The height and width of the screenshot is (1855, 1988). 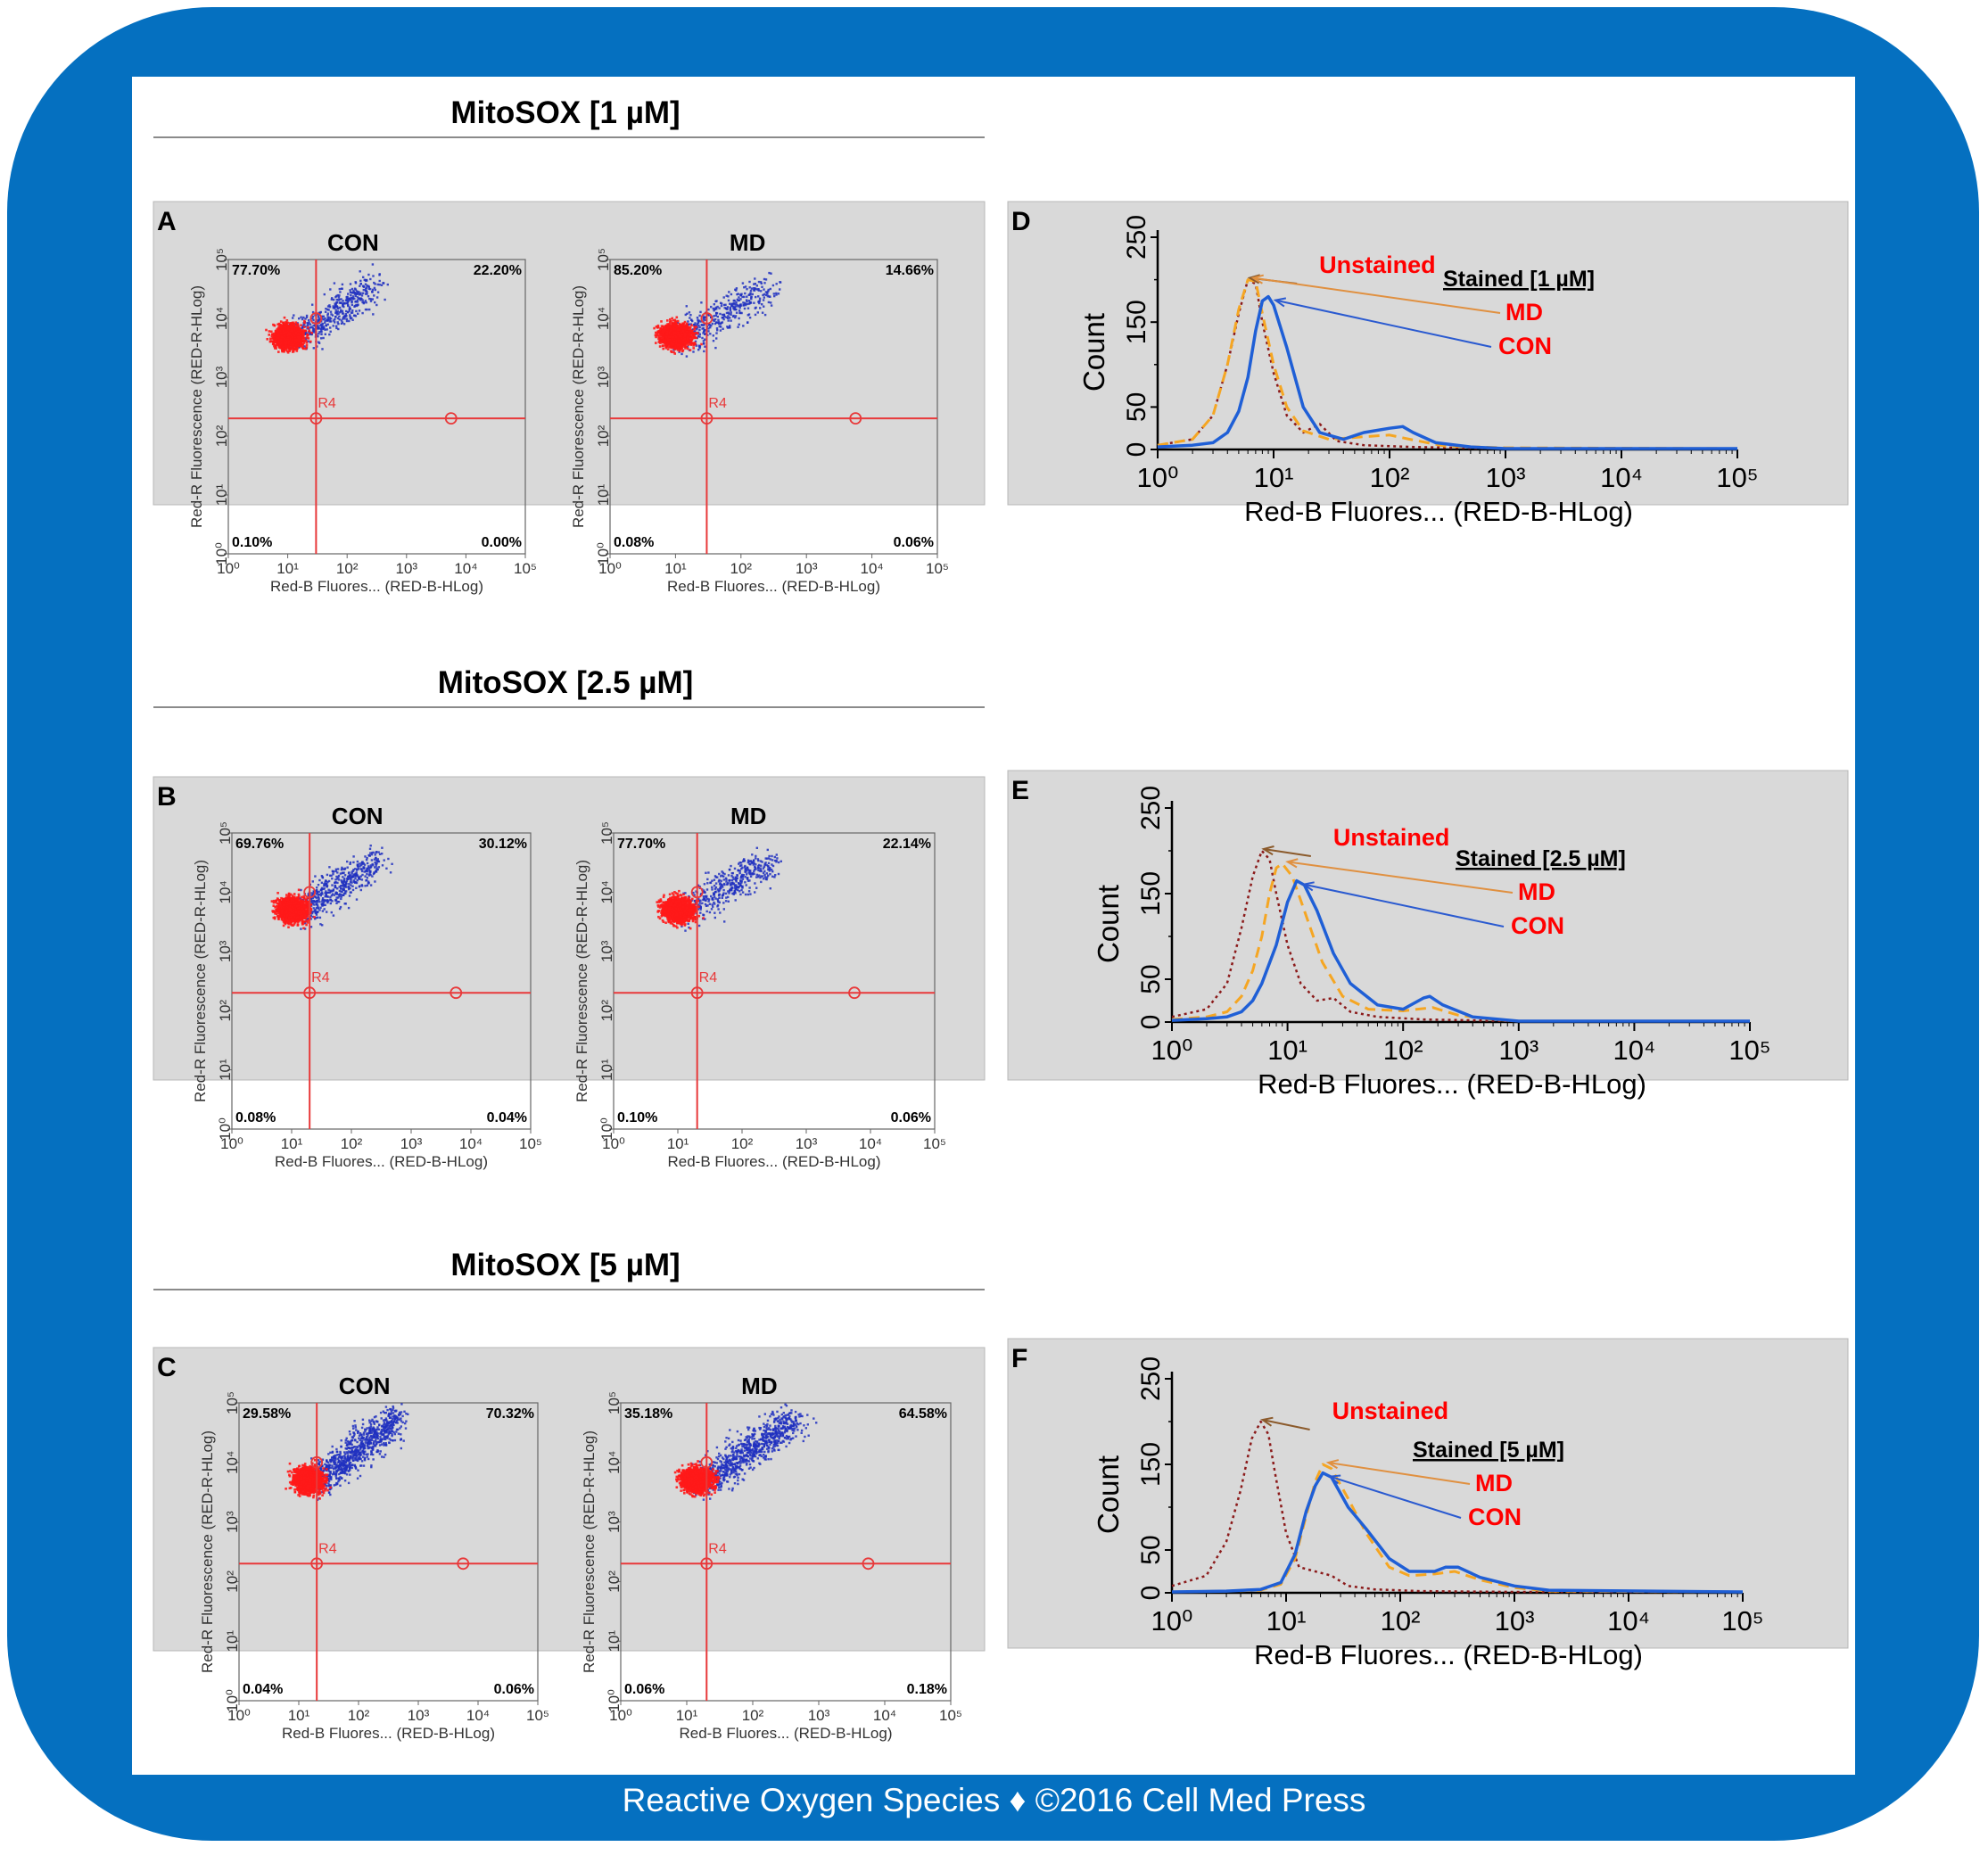 What do you see at coordinates (381, 981) in the screenshot?
I see `plot-frame` at bounding box center [381, 981].